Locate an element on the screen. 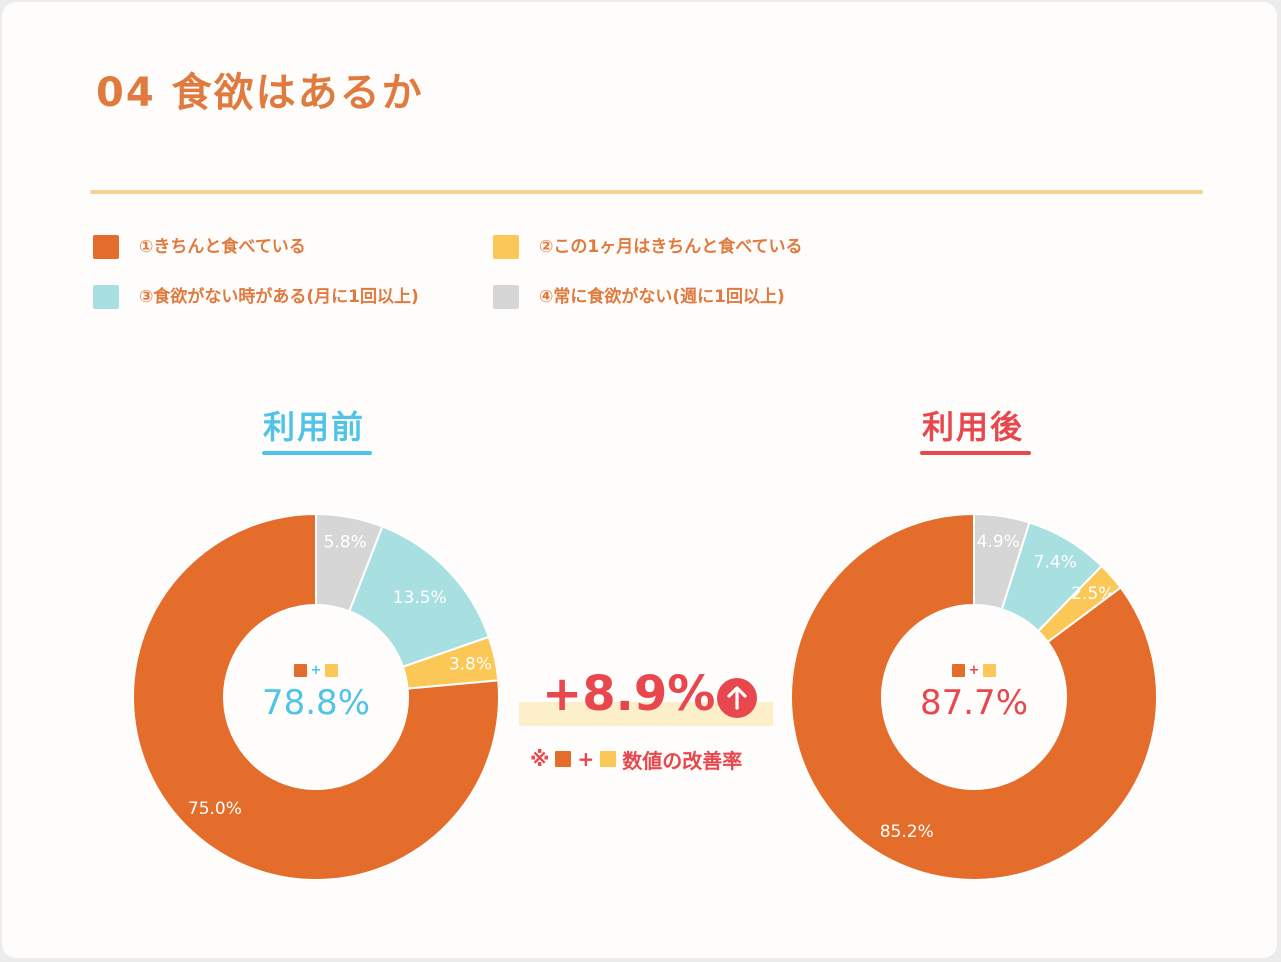  after-heading-underline is located at coordinates (975, 453).